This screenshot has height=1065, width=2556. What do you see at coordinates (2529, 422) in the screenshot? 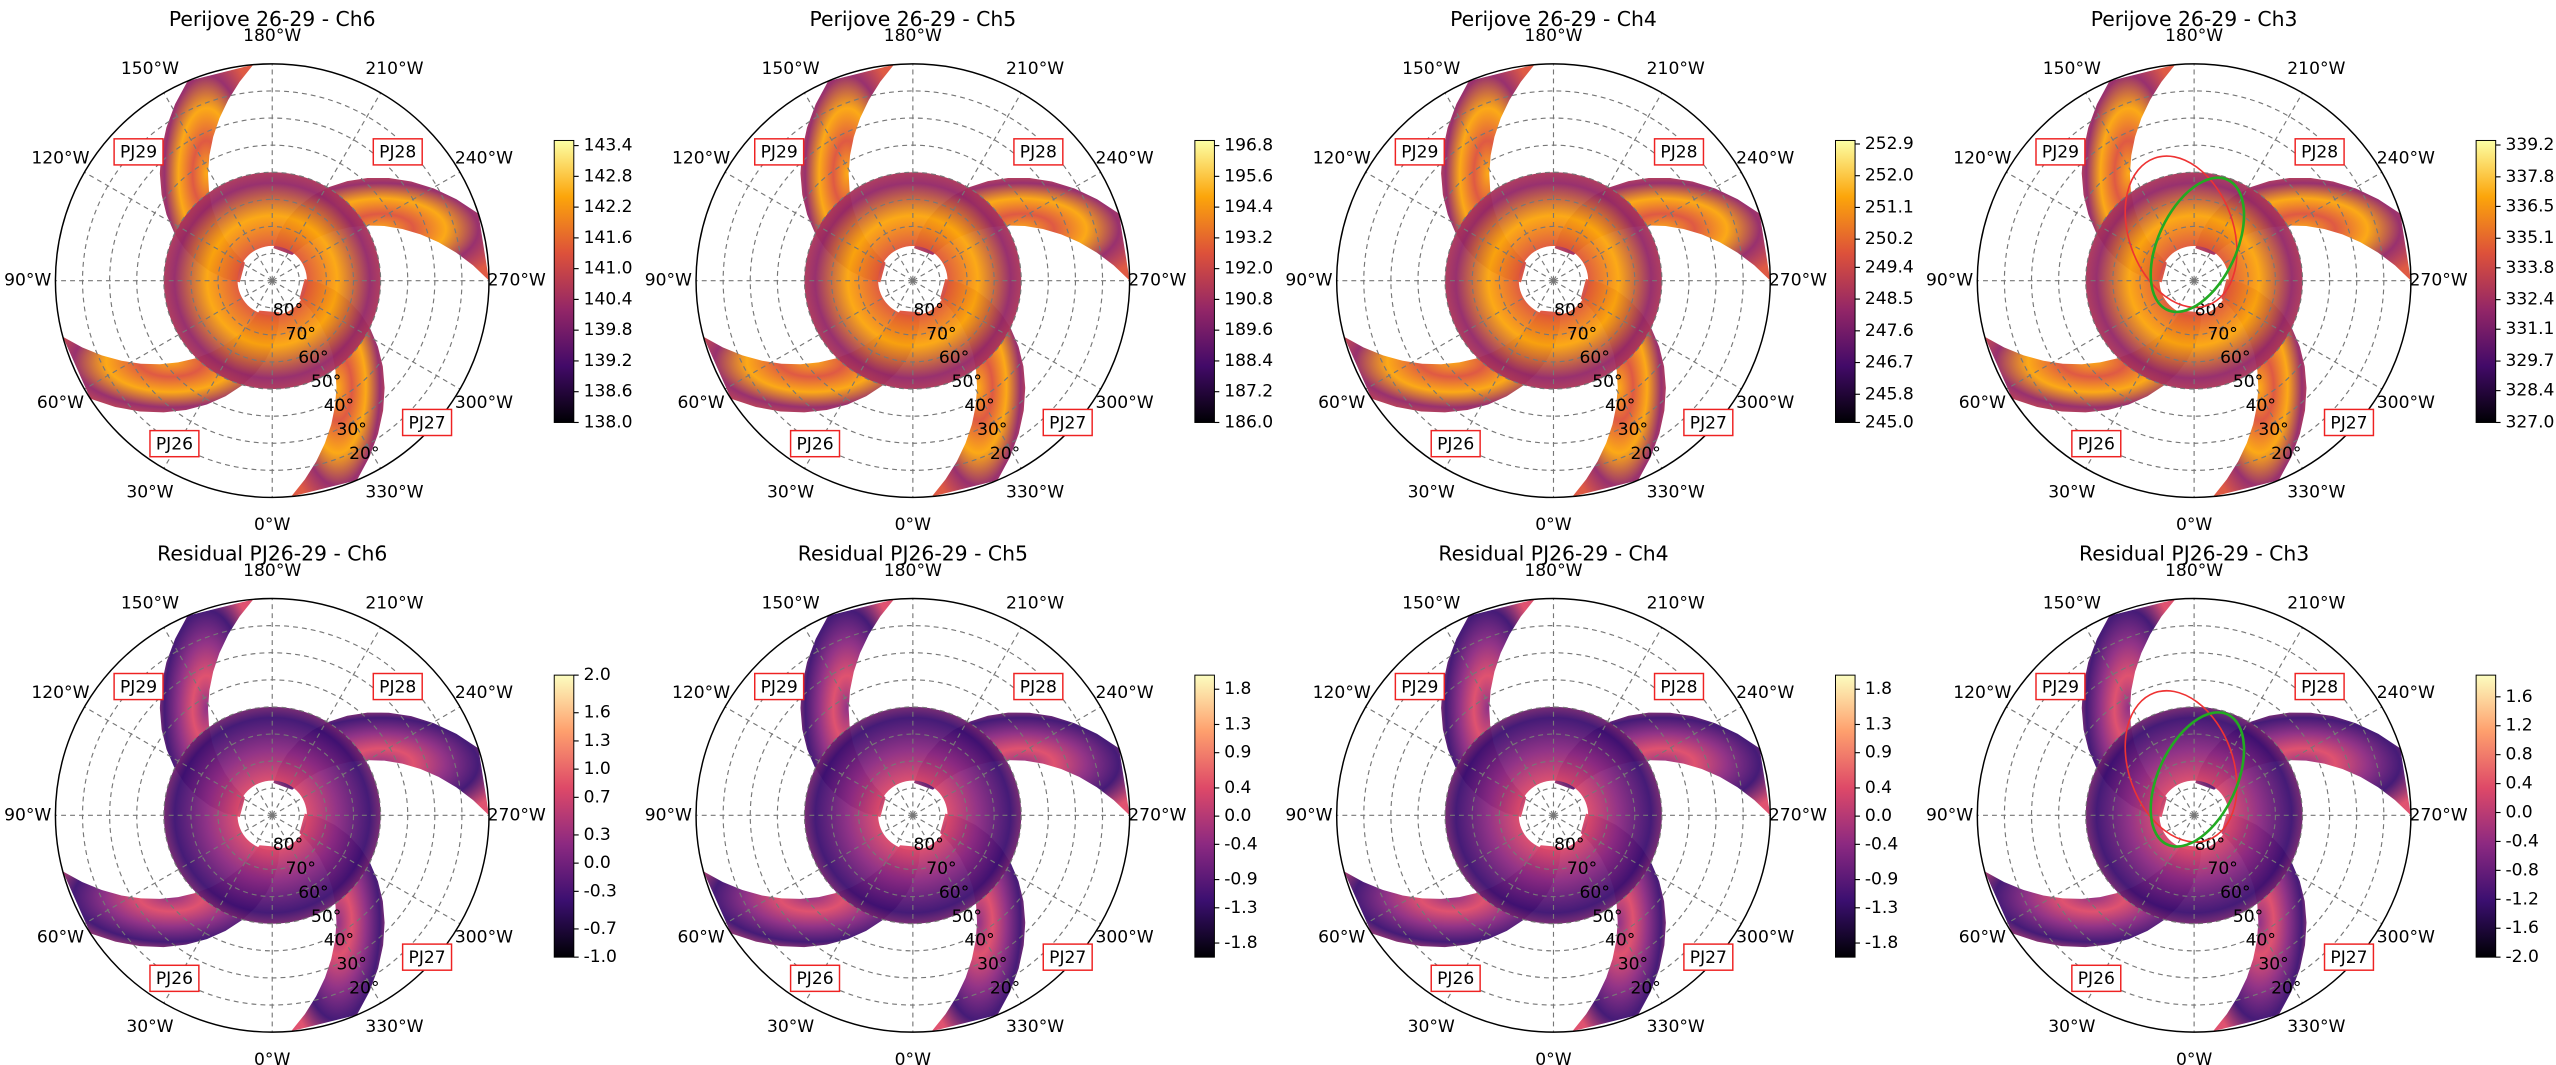
I see `colorbar-tick-label: 327.0` at bounding box center [2529, 422].